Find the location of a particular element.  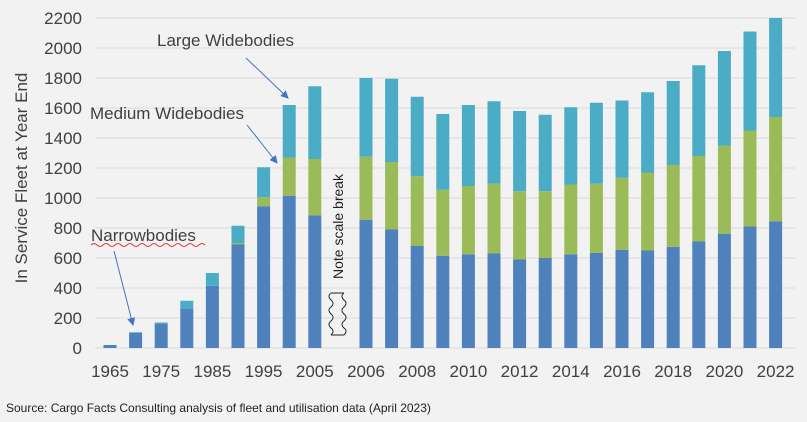

bar-2020-medium-widebodies is located at coordinates (724, 189).